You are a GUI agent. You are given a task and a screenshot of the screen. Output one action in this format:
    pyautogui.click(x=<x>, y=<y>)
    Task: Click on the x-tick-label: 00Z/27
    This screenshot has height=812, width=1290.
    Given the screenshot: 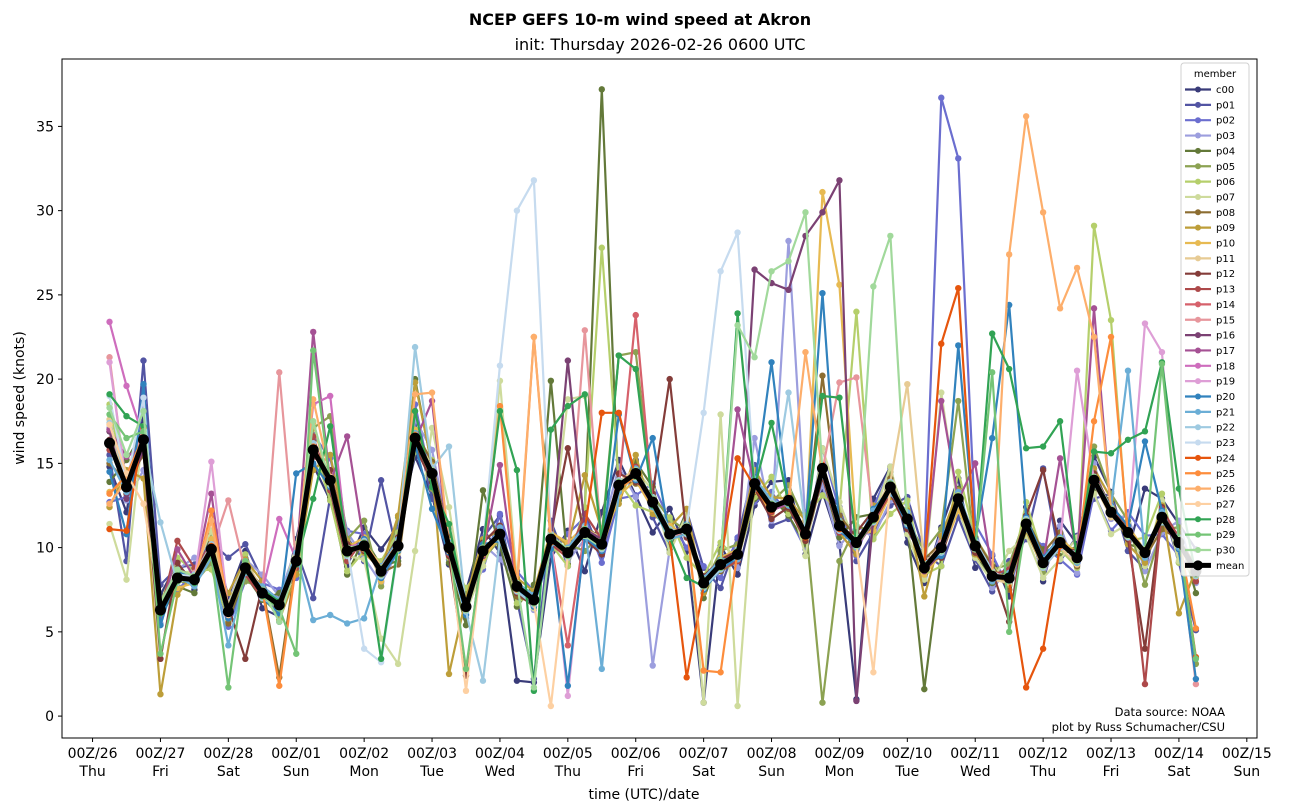 What is the action you would take?
    pyautogui.click(x=160, y=754)
    